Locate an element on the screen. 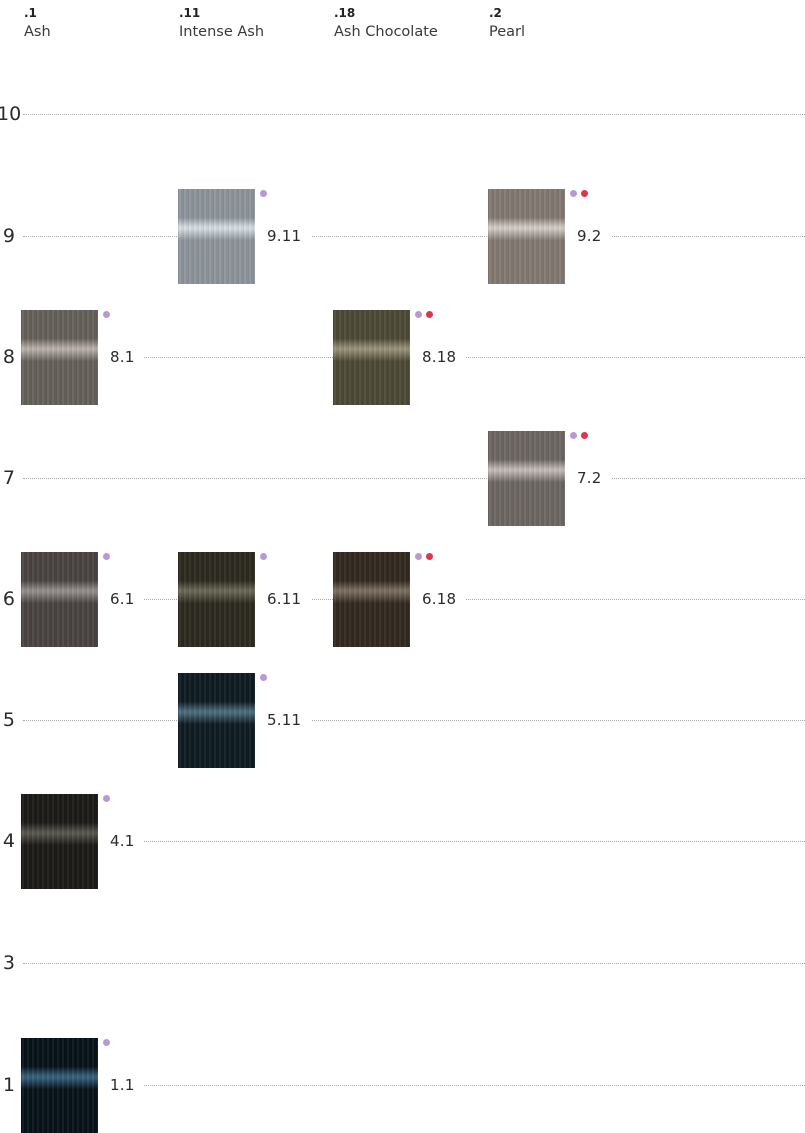  shade-label: 8.18 is located at coordinates (439, 357).